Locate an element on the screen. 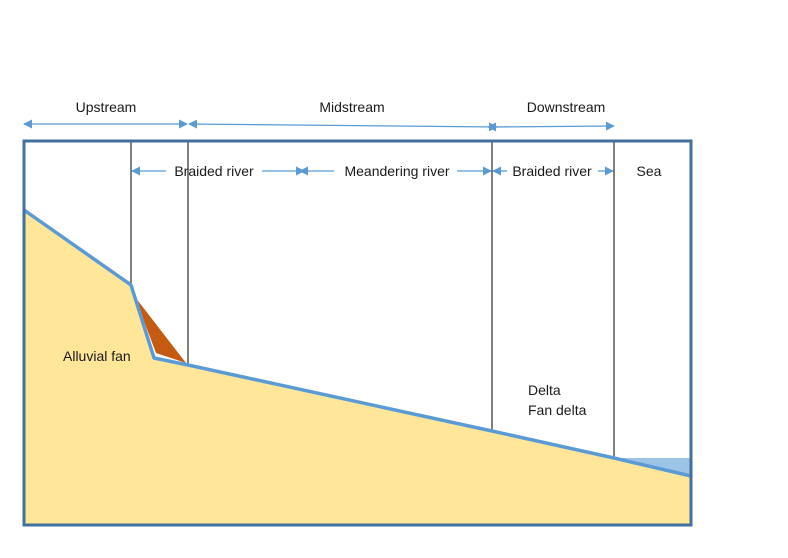 This screenshot has height=558, width=788. braided-river-label-2: Braided river is located at coordinates (552, 171).